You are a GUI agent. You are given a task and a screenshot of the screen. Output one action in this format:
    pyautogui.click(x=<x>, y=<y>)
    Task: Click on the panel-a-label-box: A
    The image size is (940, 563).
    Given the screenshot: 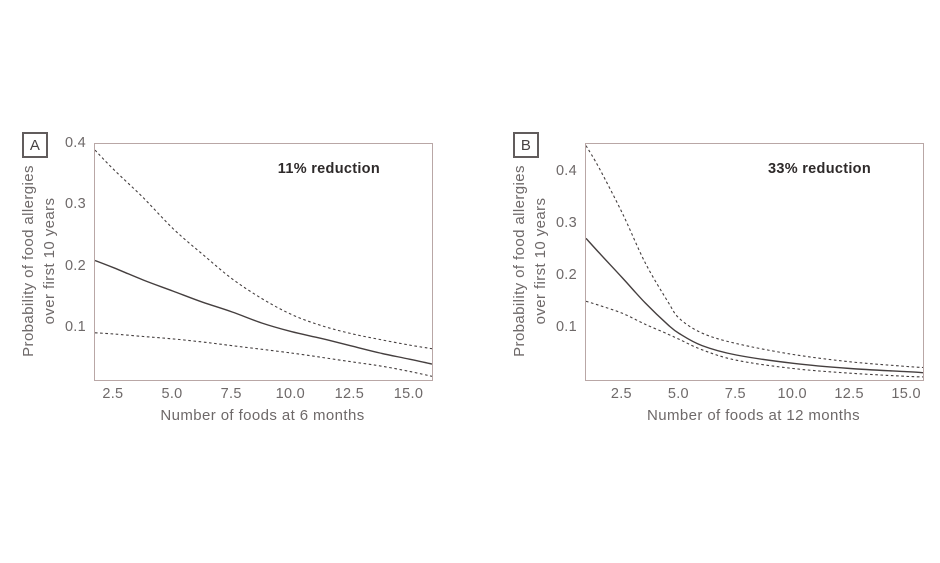 What is the action you would take?
    pyautogui.click(x=35, y=145)
    